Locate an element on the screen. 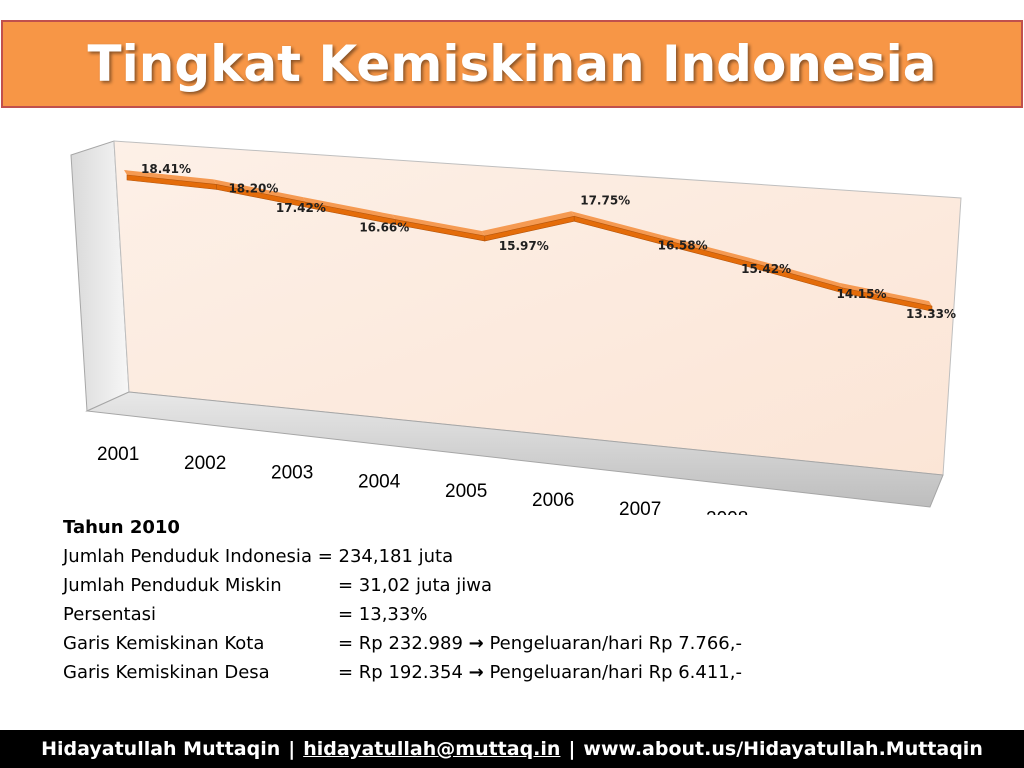 The height and width of the screenshot is (768, 1024). data-label: 17.75% is located at coordinates (605, 200).